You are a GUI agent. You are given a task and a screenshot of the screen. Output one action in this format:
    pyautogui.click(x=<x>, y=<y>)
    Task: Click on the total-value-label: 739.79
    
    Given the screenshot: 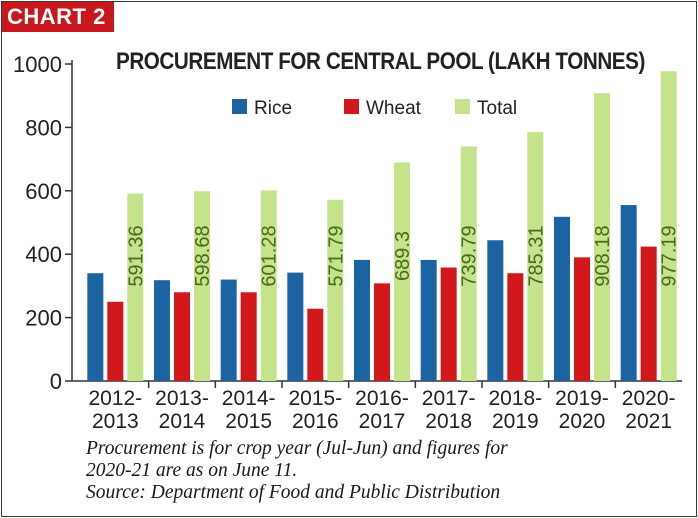 What is the action you would take?
    pyautogui.click(x=470, y=255)
    